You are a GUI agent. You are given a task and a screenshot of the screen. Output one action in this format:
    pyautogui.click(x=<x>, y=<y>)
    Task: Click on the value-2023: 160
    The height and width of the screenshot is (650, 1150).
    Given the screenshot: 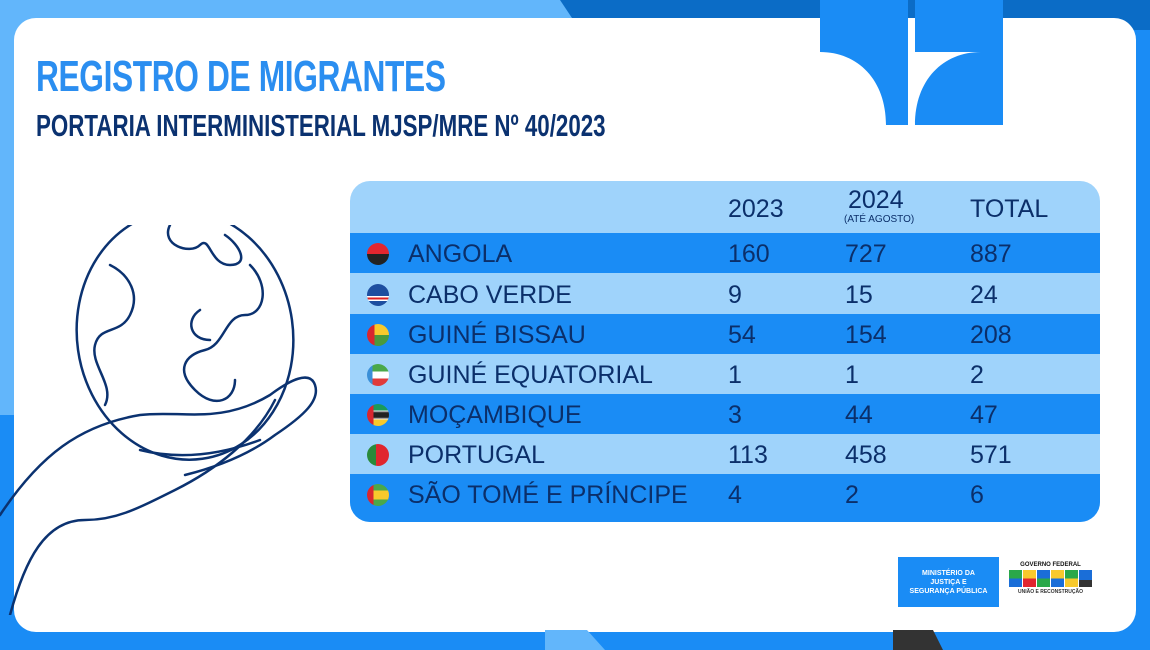 What is the action you would take?
    pyautogui.click(x=749, y=254)
    